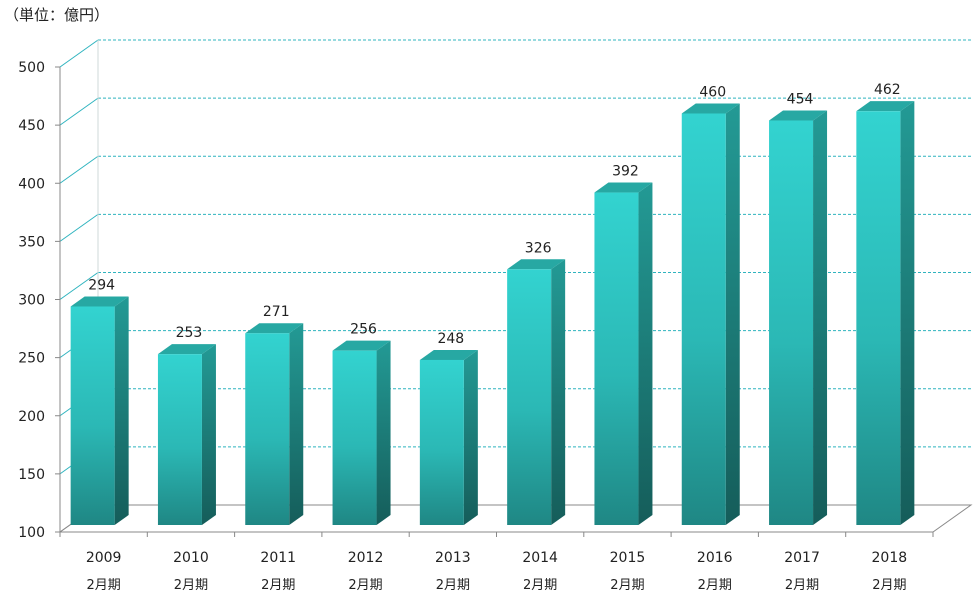  What do you see at coordinates (104, 558) in the screenshot?
I see `x-tick-label: 2009` at bounding box center [104, 558].